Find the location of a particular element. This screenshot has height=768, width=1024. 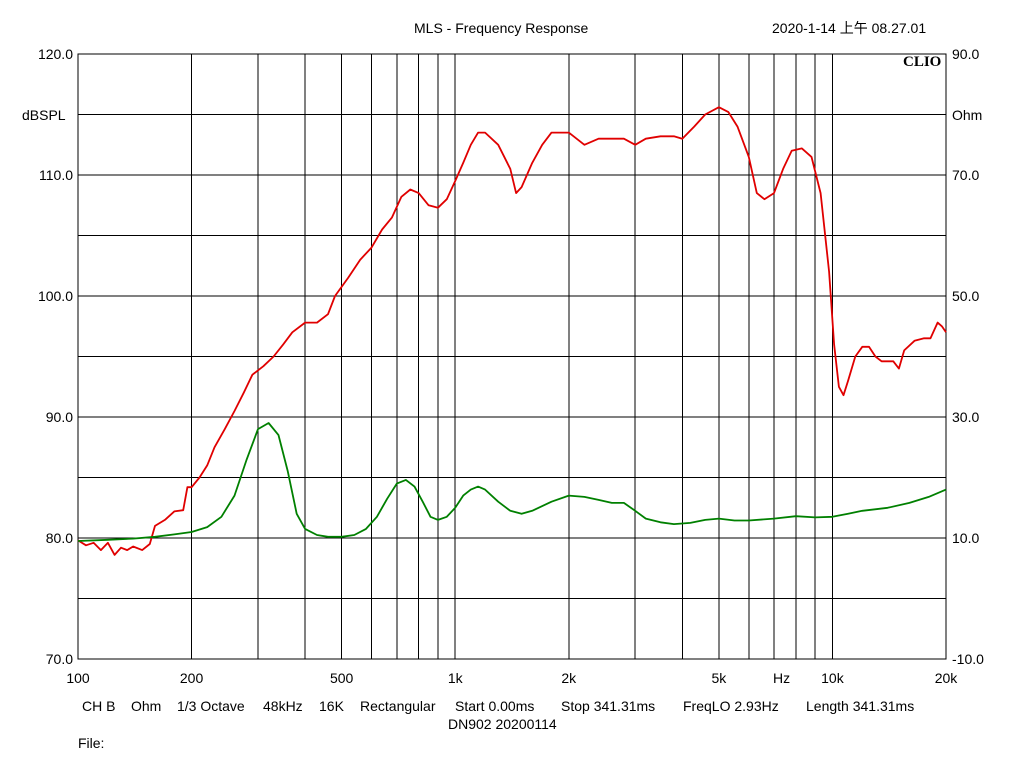

y2-tick-label: -10.0 is located at coordinates (968, 659).